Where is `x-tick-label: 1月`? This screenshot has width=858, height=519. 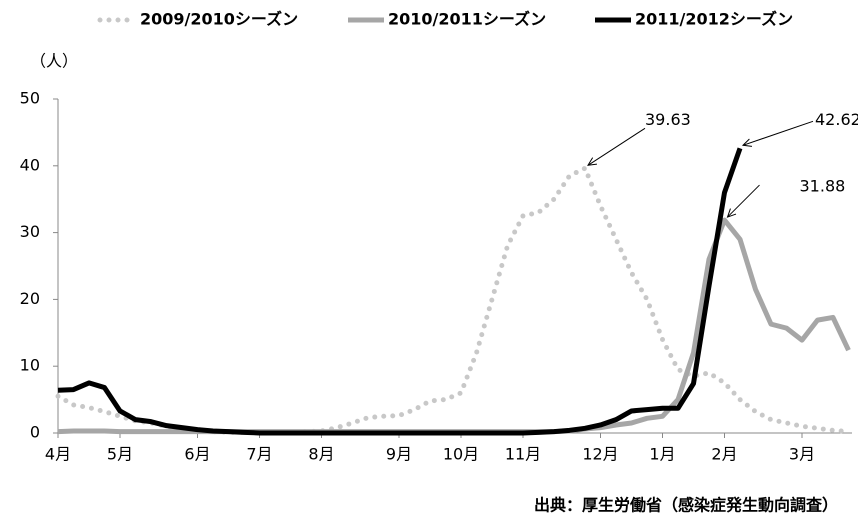 x-tick-label: 1月 is located at coordinates (662, 454).